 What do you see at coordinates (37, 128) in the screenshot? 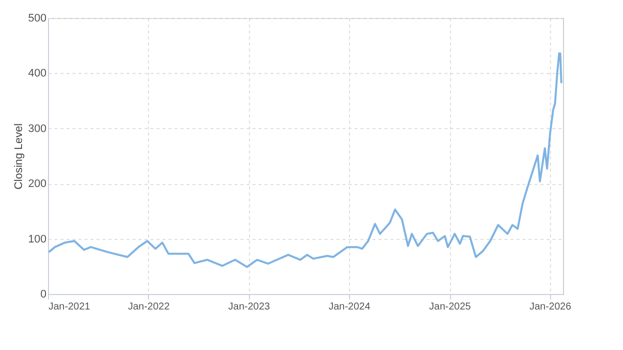
I see `y-tick-label: 300` at bounding box center [37, 128].